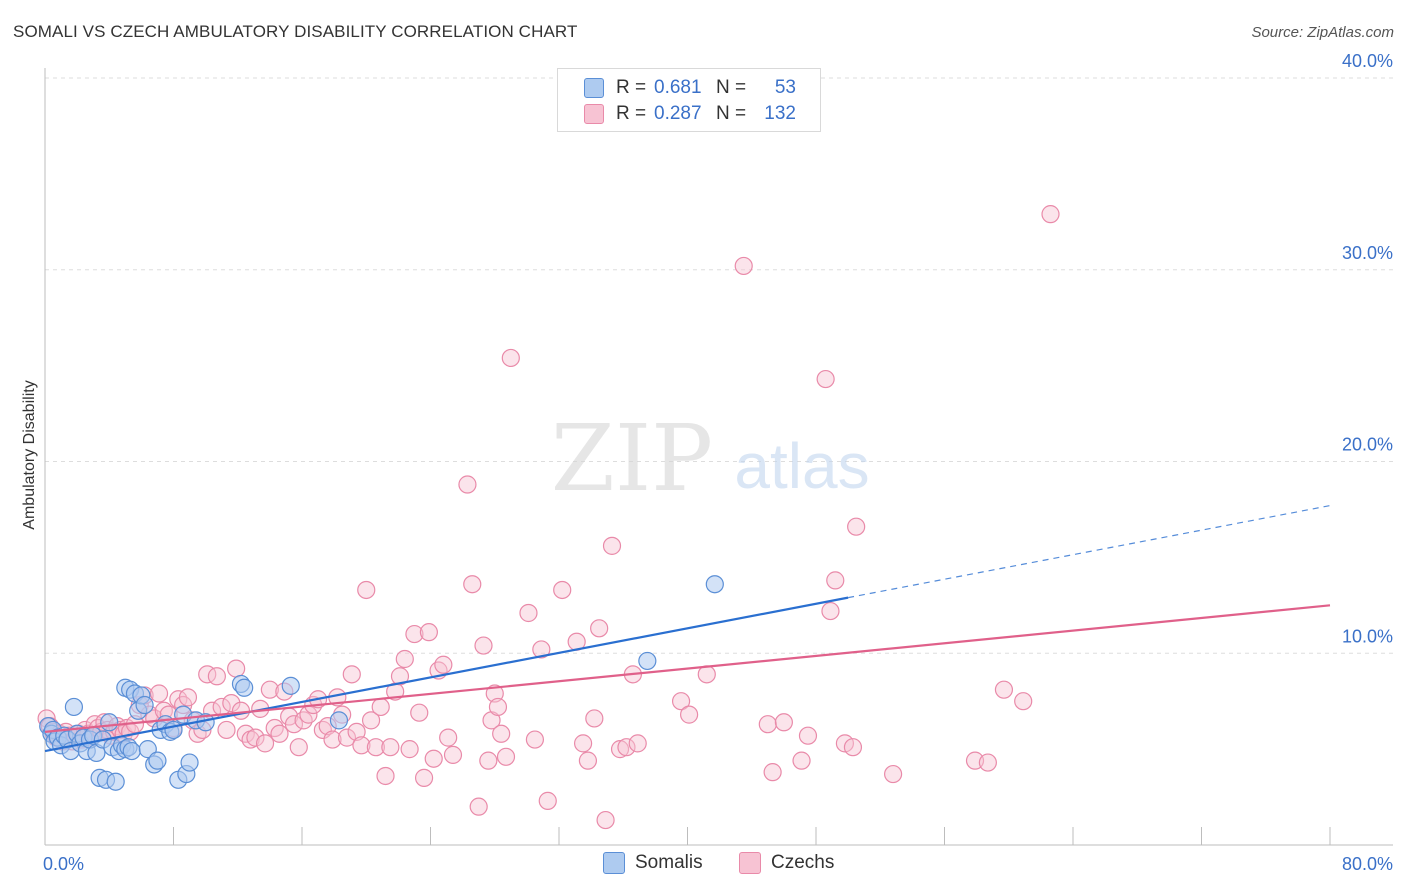  Describe the element at coordinates (690, 88) in the screenshot. I see `legend-row-somalis: R = 0.681 N = 53` at that location.